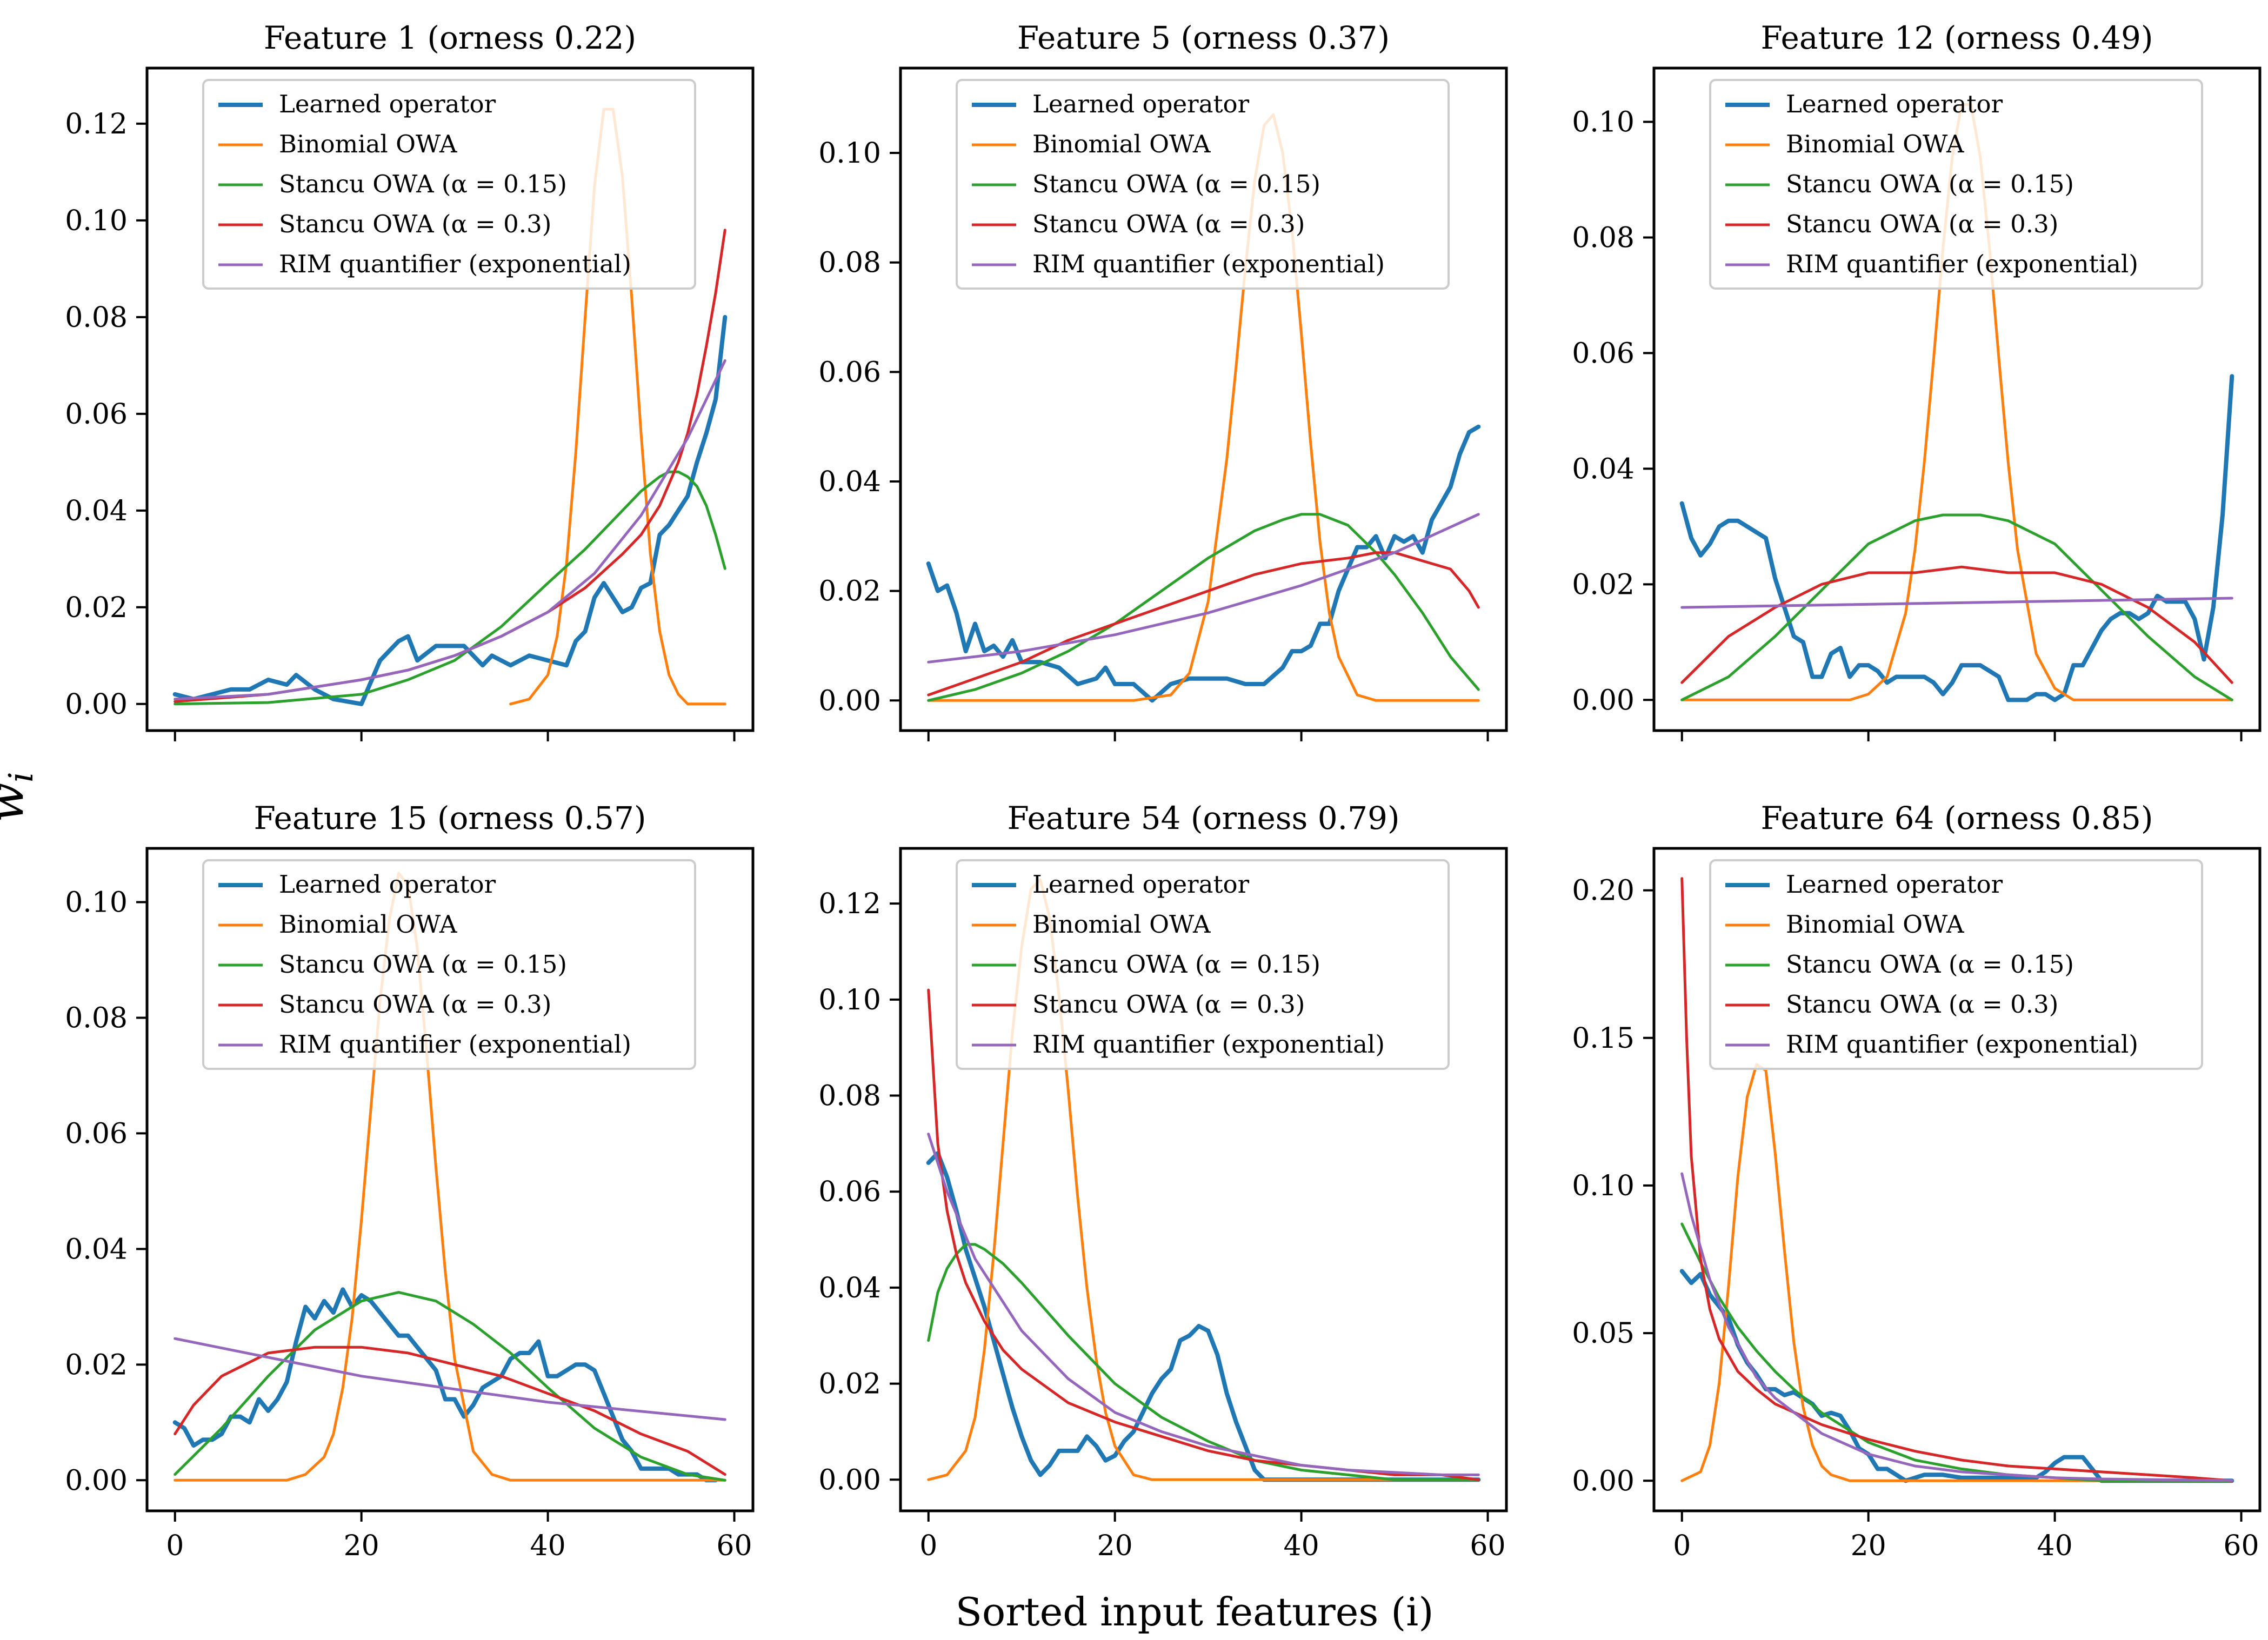 Image resolution: width=2268 pixels, height=1640 pixels. I want to click on y-axis-label: wi, so click(20, 797).